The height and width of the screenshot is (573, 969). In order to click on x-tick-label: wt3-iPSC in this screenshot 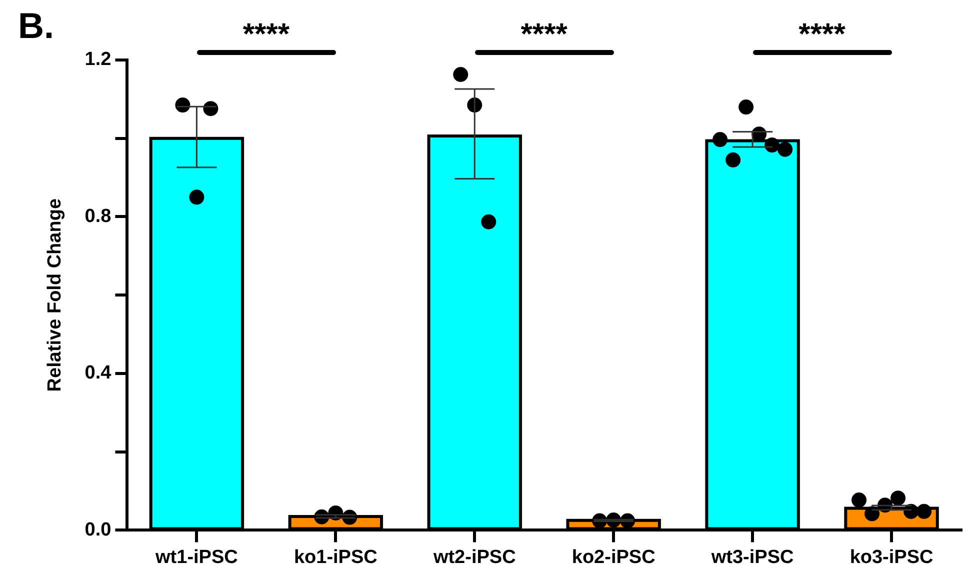, I will do `click(752, 557)`.